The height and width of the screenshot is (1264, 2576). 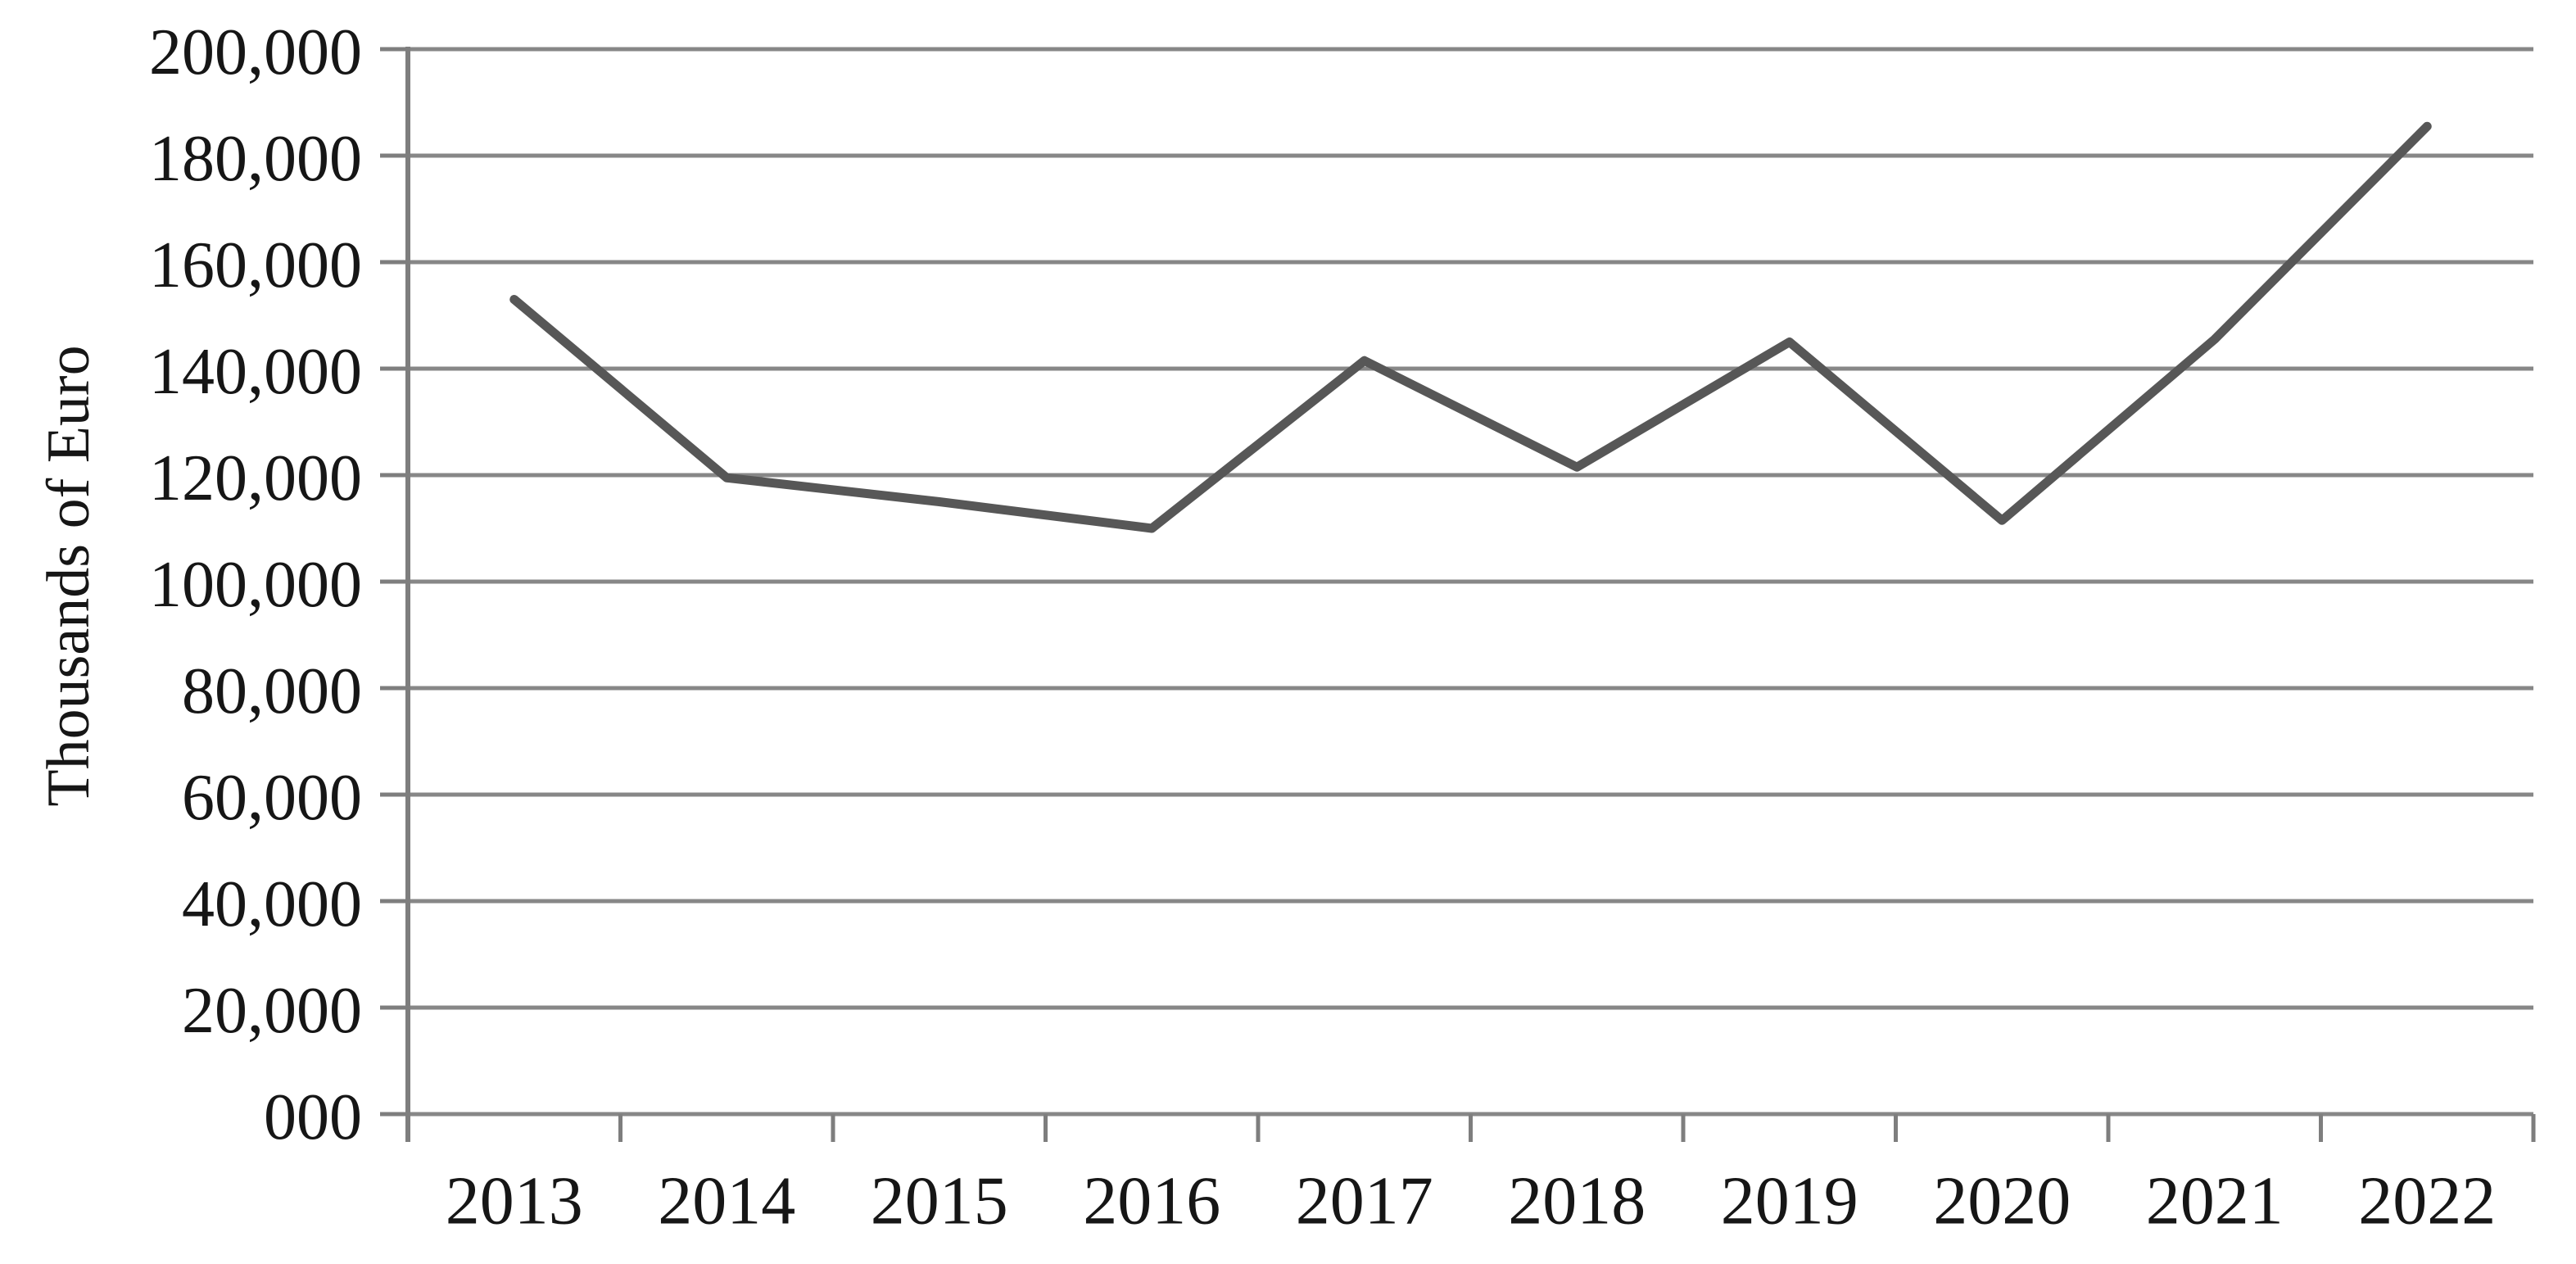 What do you see at coordinates (514, 1201) in the screenshot?
I see `x-tick-label: 2013` at bounding box center [514, 1201].